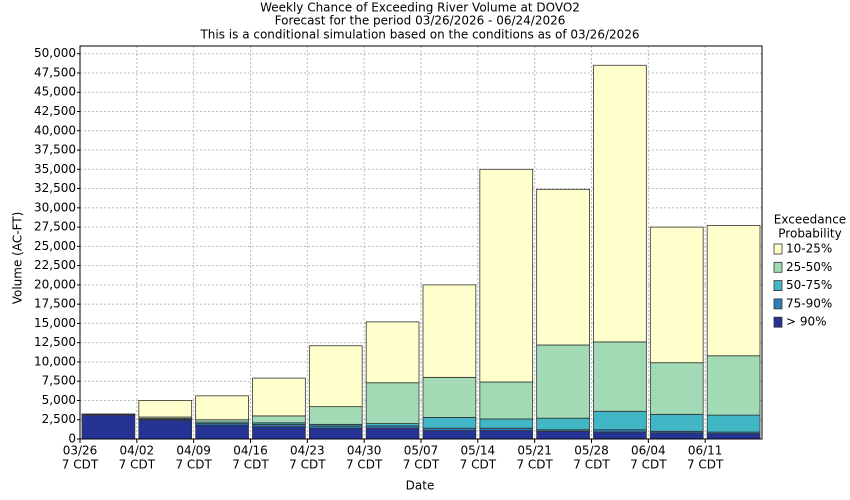 The width and height of the screenshot is (850, 500). I want to click on x-tick-label: 05/07, so click(421, 451).